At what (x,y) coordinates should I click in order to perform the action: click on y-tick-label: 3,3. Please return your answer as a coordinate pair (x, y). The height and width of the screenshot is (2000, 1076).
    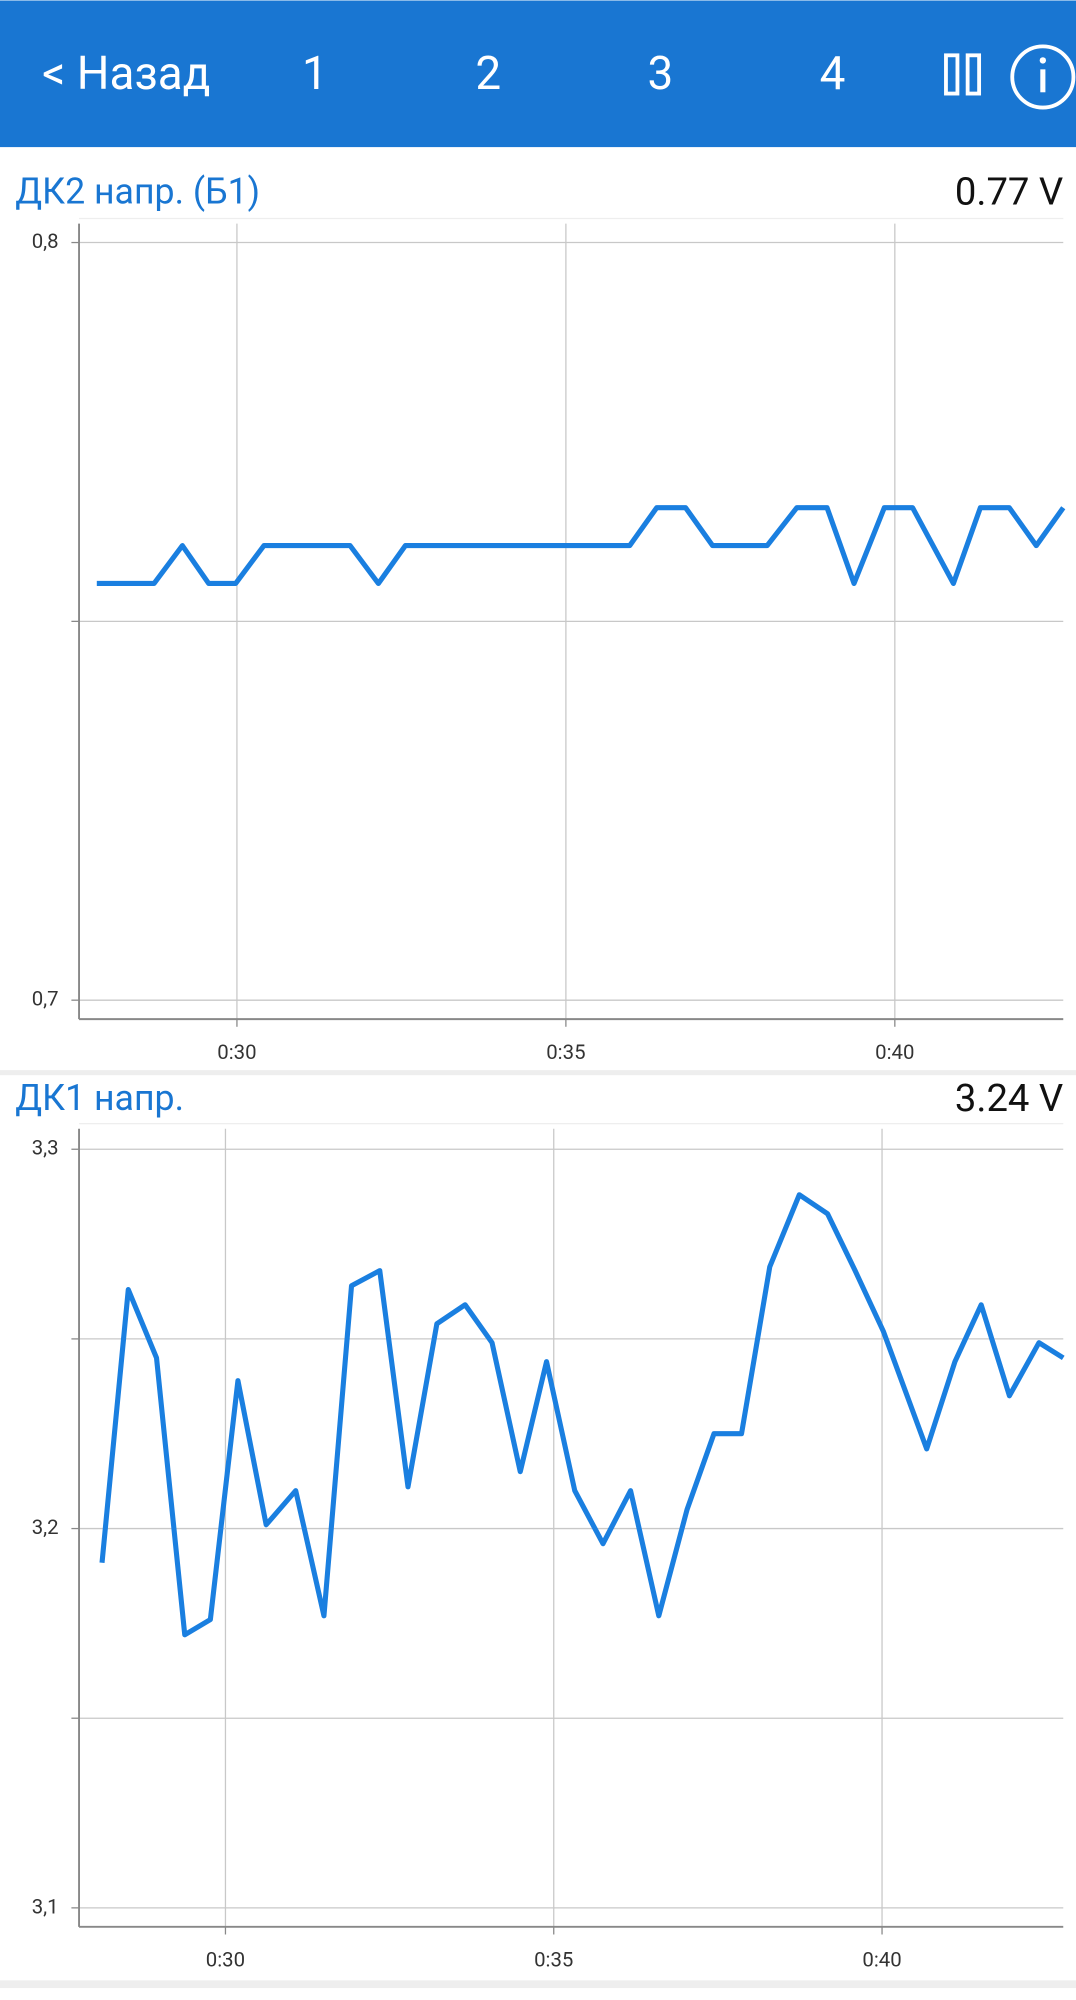
    Looking at the image, I should click on (45, 1148).